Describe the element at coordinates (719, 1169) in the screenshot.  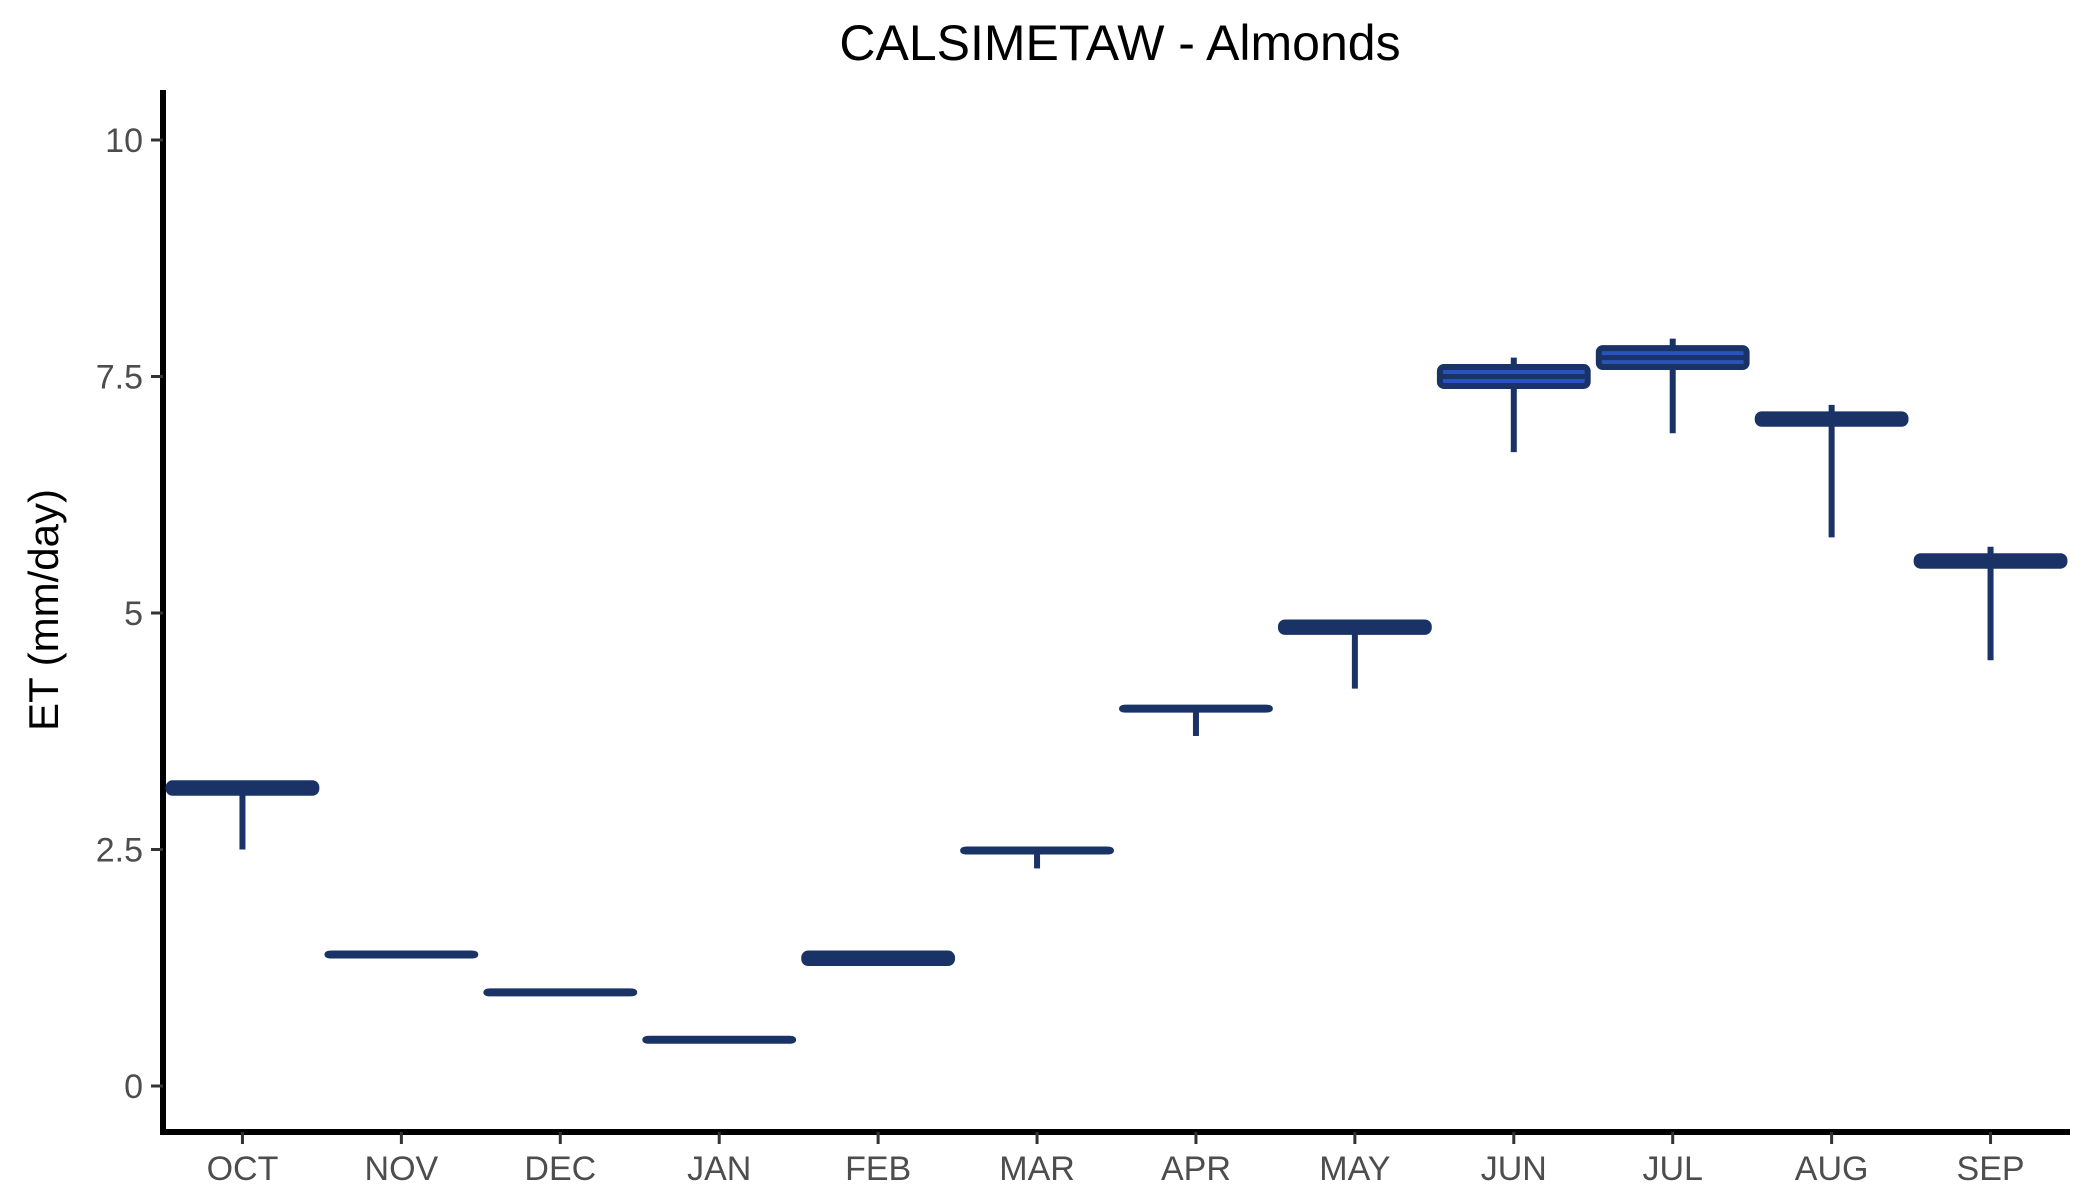
I see `x-tick-label: JAN` at that location.